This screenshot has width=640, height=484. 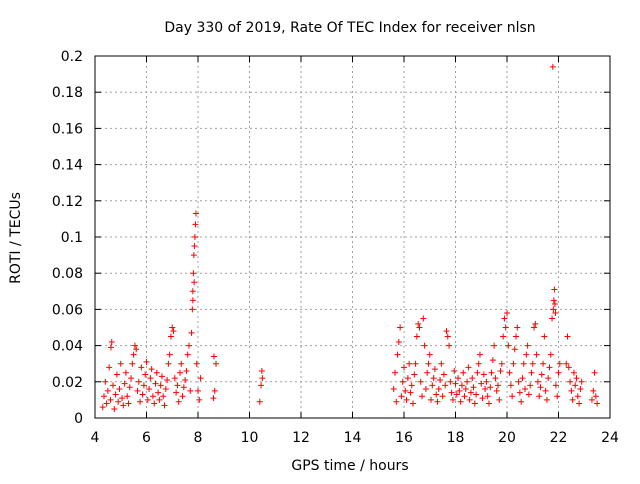 What do you see at coordinates (404, 438) in the screenshot?
I see `x-tick-label: 16` at bounding box center [404, 438].